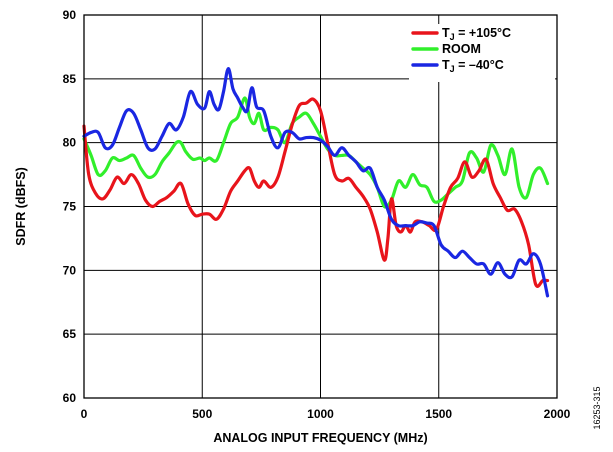 This screenshot has height=452, width=613. I want to click on y-tick-label: 90, so click(70, 15).